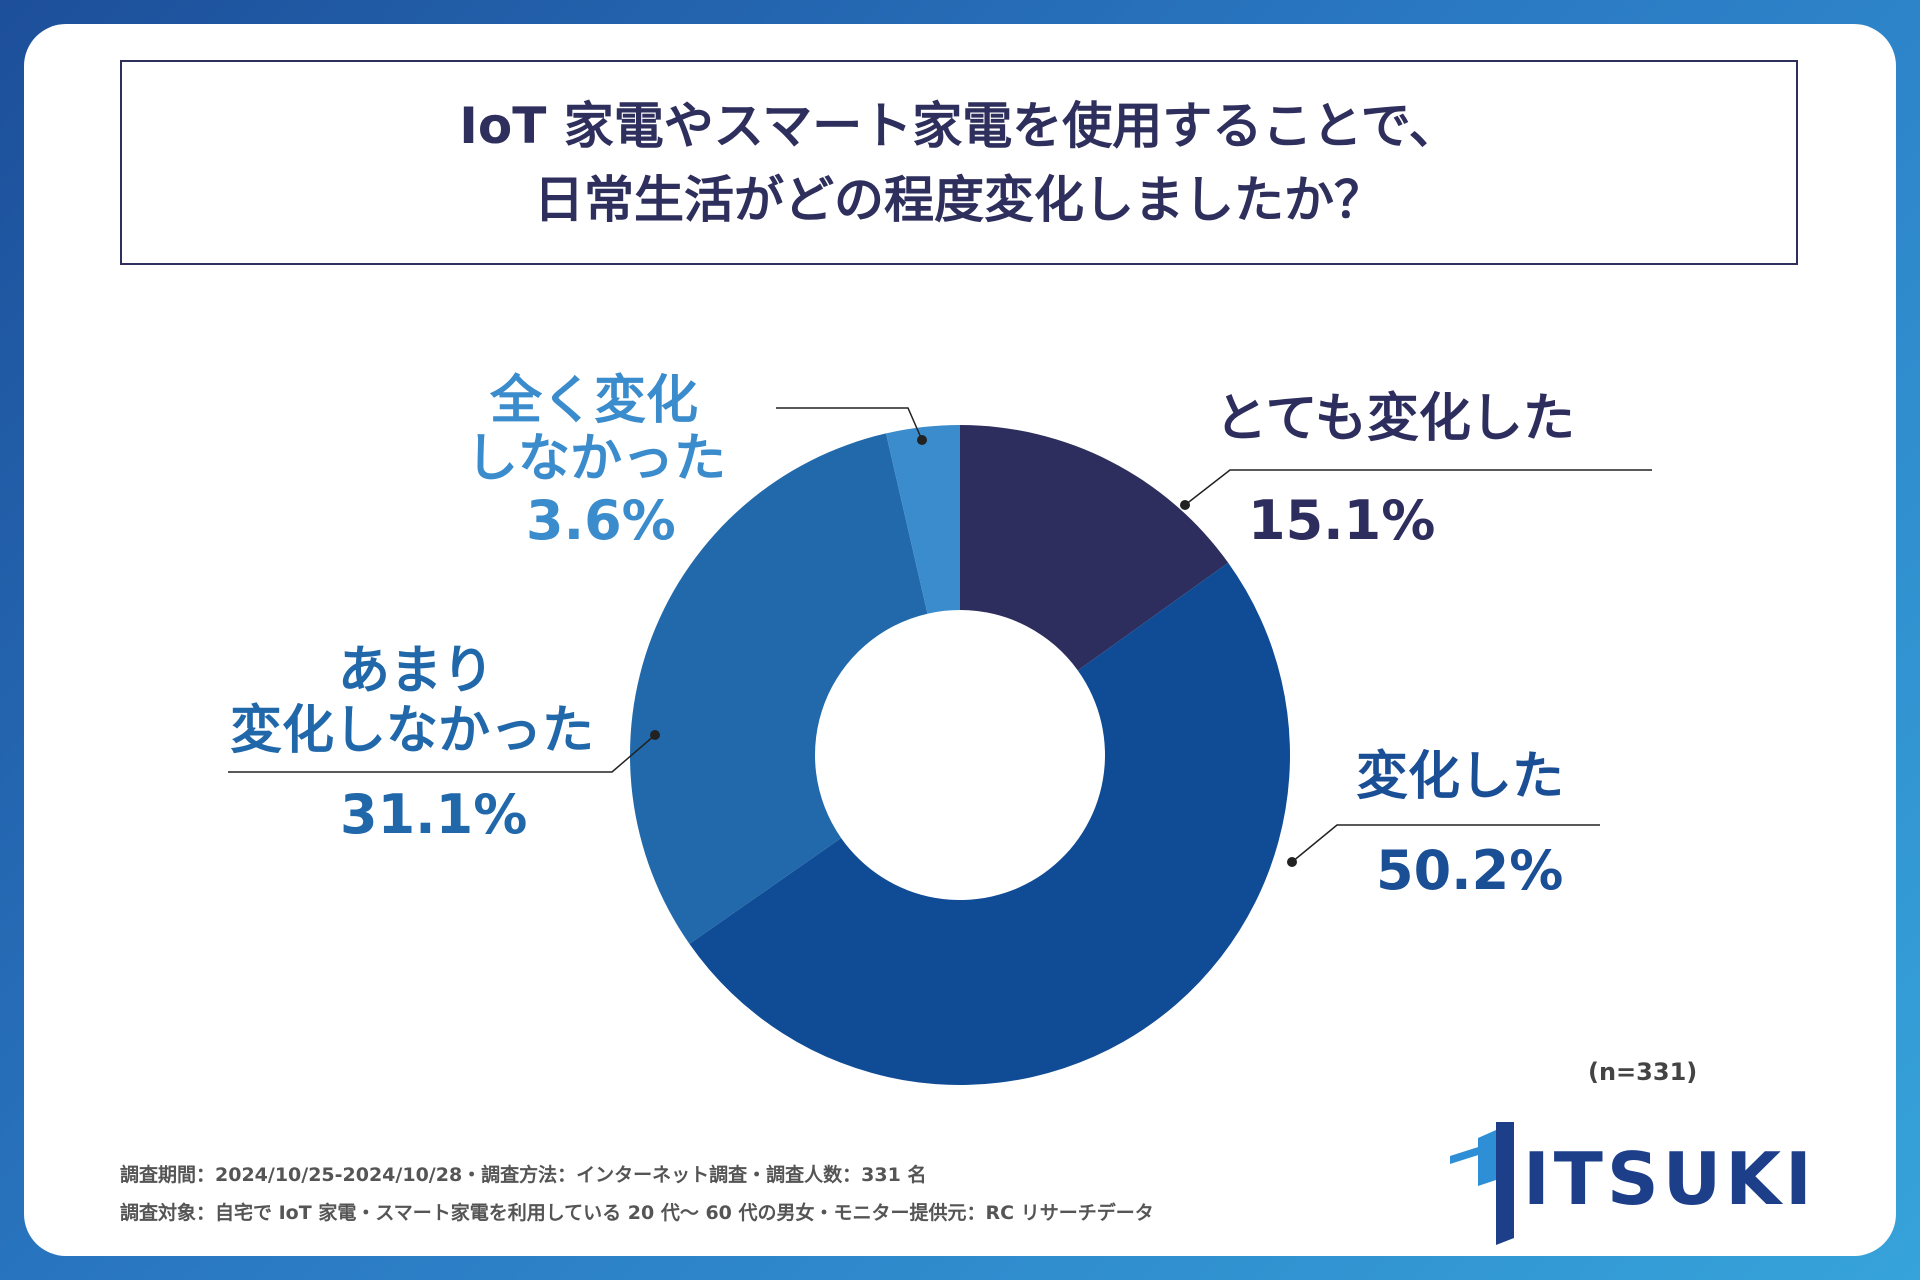 The image size is (1920, 1280). What do you see at coordinates (922, 519) in the screenshot?
I see `slice-not-at-all` at bounding box center [922, 519].